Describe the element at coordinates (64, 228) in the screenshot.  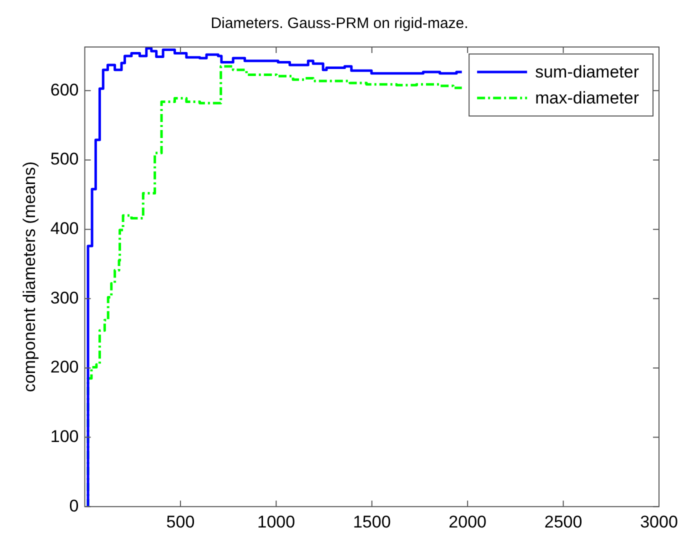
I see `y-tick-label: 400` at that location.